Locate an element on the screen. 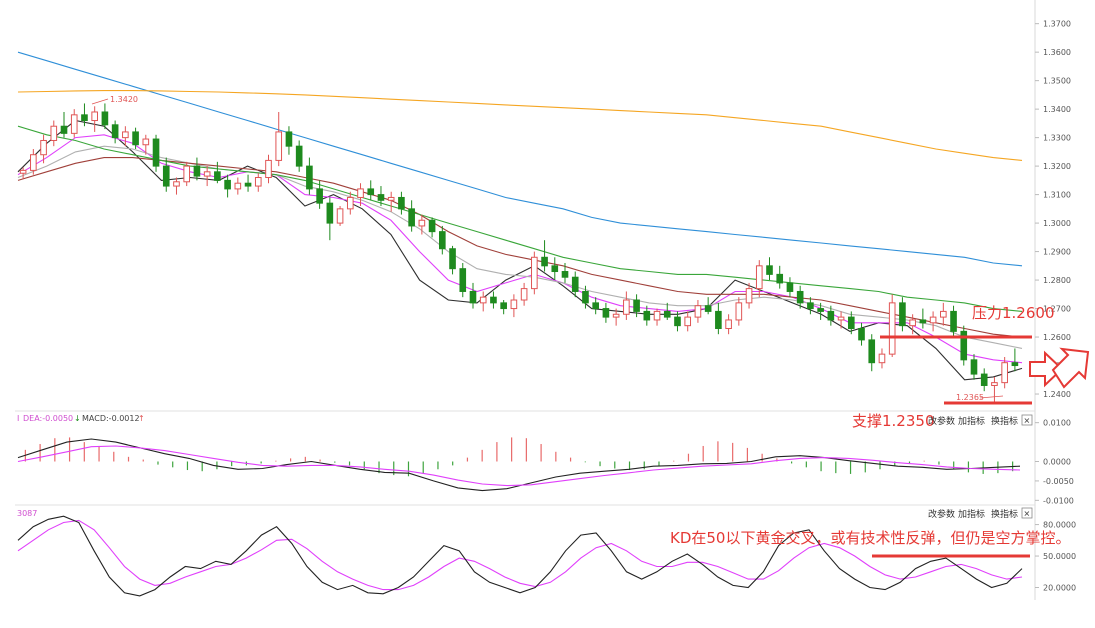 This screenshot has width=1095, height=628. kd-k-line is located at coordinates (520, 556).